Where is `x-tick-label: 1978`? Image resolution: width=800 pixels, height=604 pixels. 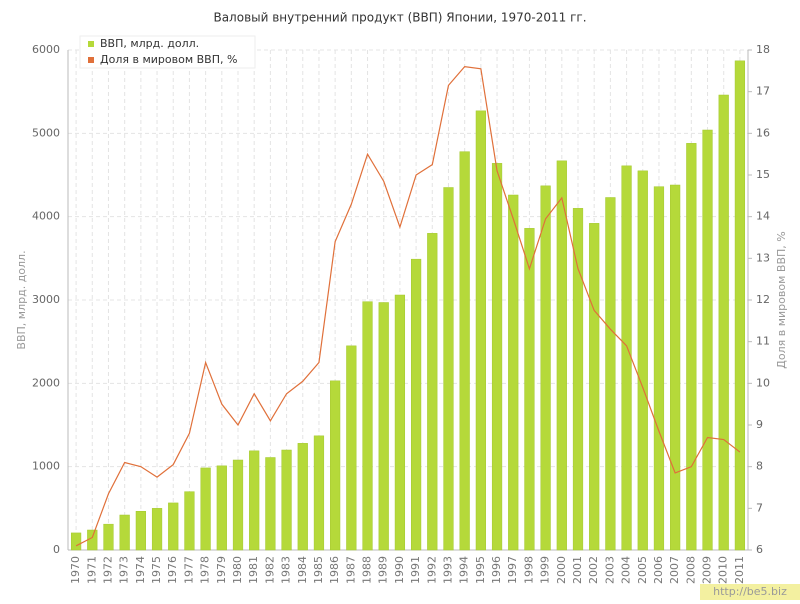
x-tick-label: 1978 is located at coordinates (205, 570).